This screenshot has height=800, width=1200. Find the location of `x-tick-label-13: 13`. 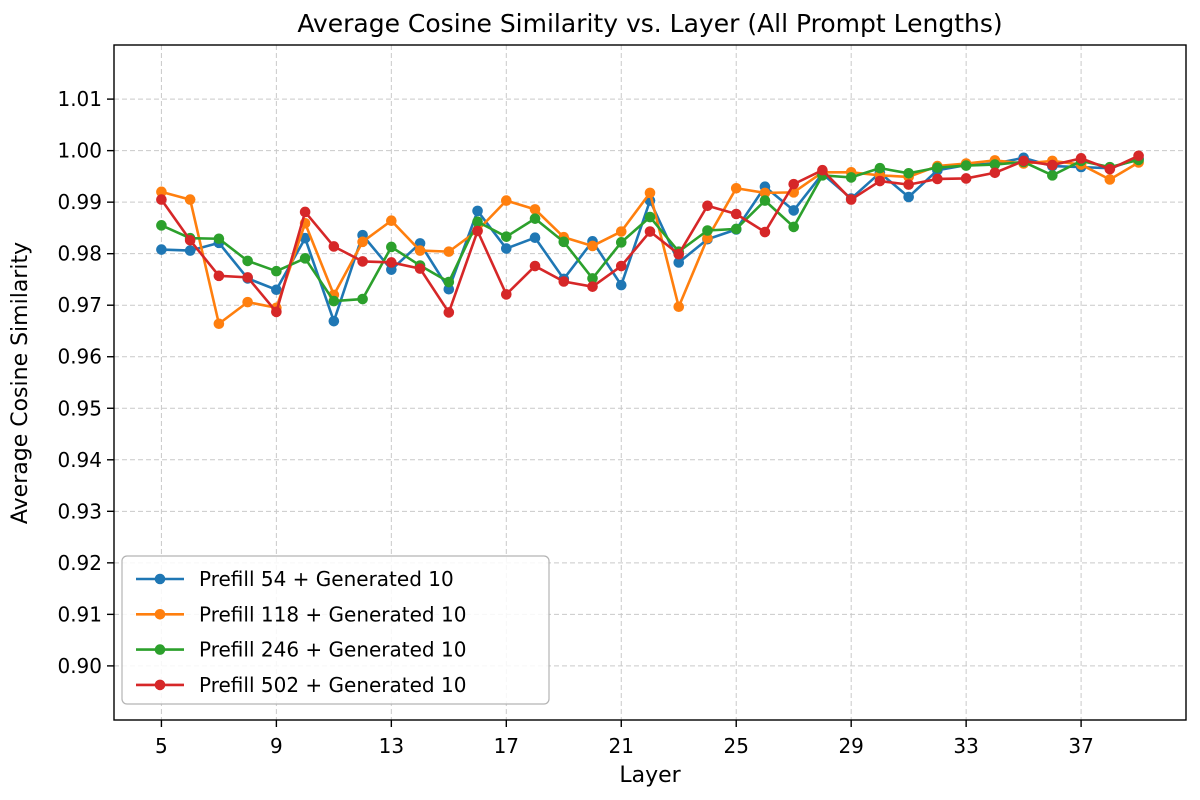

x-tick-label-13: 13 is located at coordinates (391, 746).